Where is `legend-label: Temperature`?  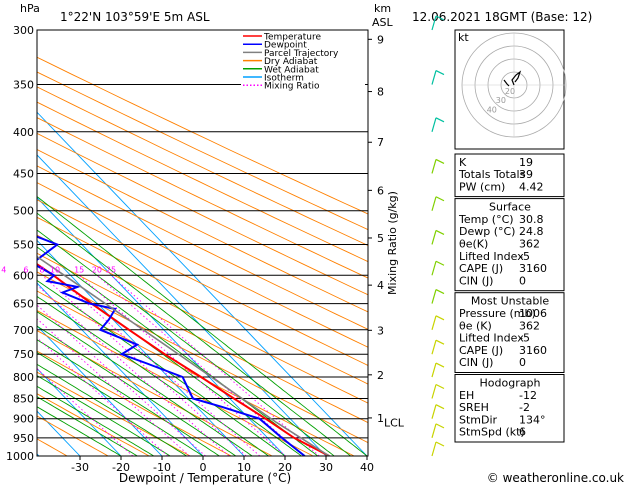
legend-label: Temperature is located at coordinates (292, 38).